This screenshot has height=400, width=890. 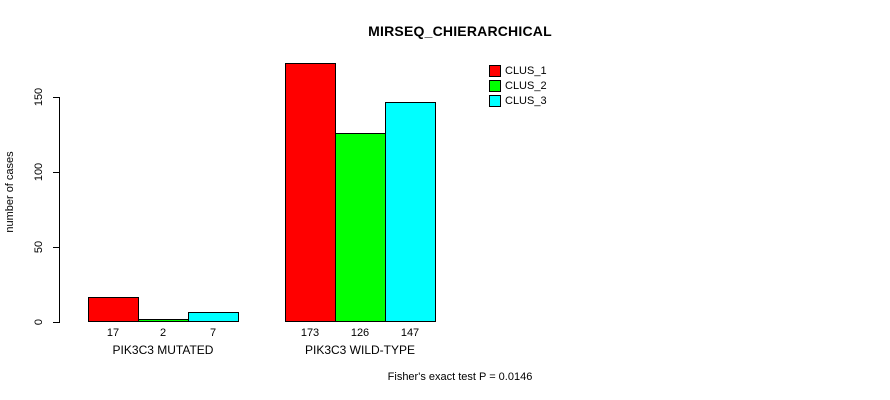 What do you see at coordinates (113, 333) in the screenshot?
I see `bar-value-label: 17` at bounding box center [113, 333].